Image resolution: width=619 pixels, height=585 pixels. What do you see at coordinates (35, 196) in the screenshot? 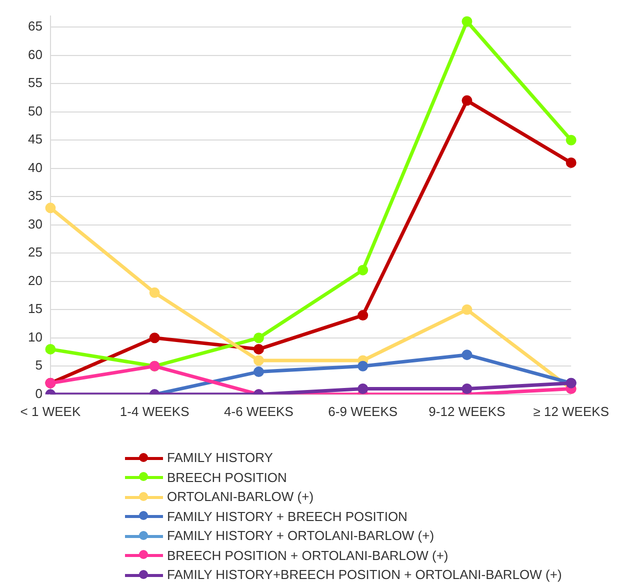
I see `y-tick-label: 35` at bounding box center [35, 196].